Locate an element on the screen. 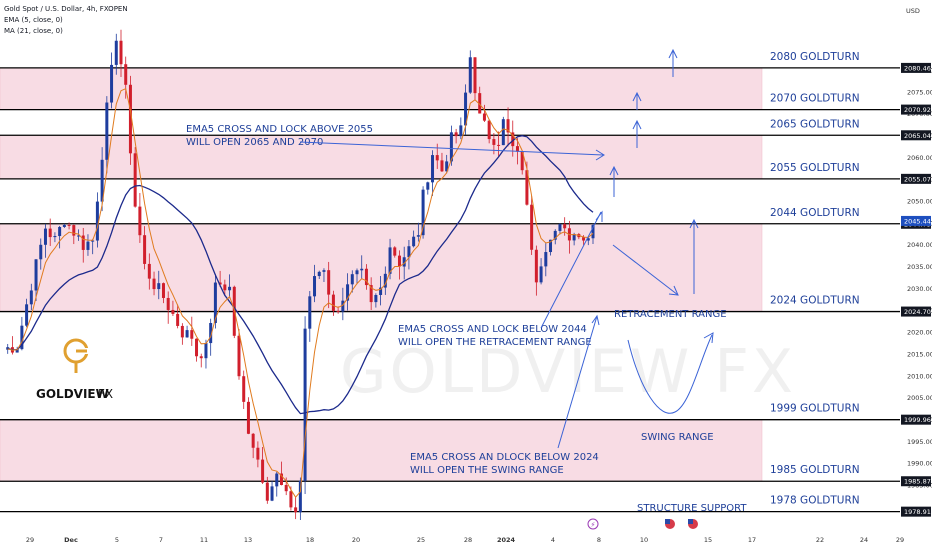 This screenshot has width=932, height=550. us-flag-canton is located at coordinates (690, 521).